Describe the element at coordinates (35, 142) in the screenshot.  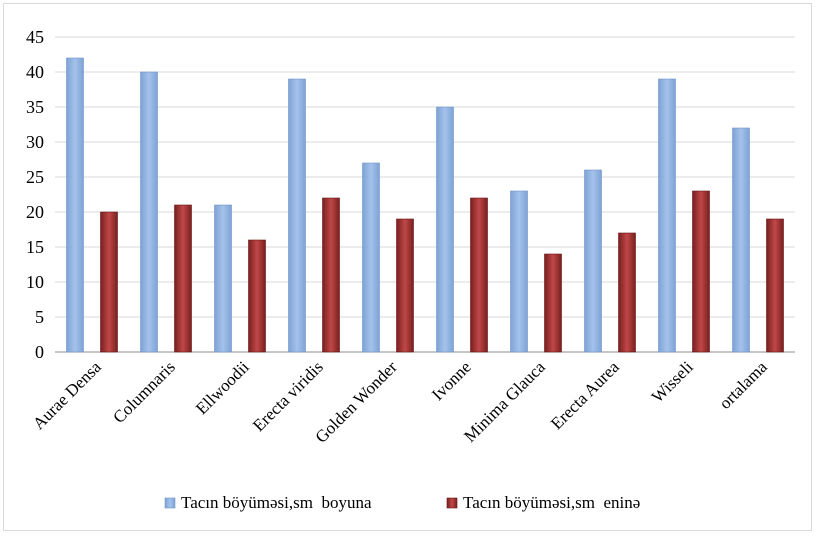
I see `y-tick-label: 30` at that location.